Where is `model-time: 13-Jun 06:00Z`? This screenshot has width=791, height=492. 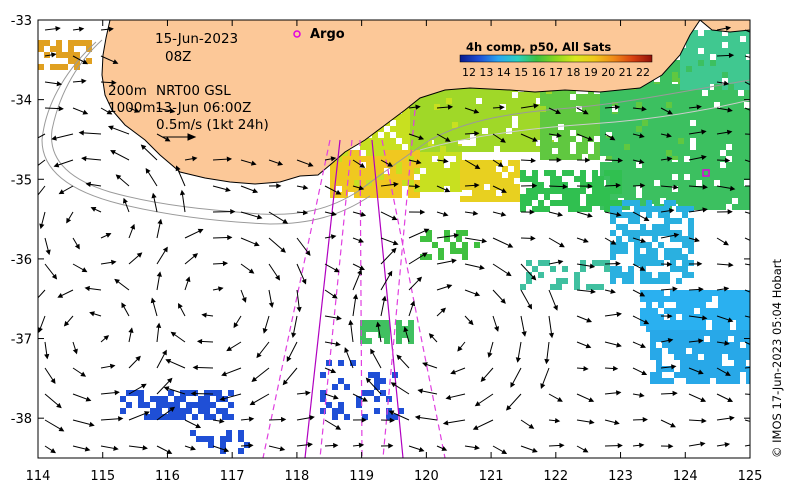 model-time: 13-Jun 06:00Z is located at coordinates (203, 108).